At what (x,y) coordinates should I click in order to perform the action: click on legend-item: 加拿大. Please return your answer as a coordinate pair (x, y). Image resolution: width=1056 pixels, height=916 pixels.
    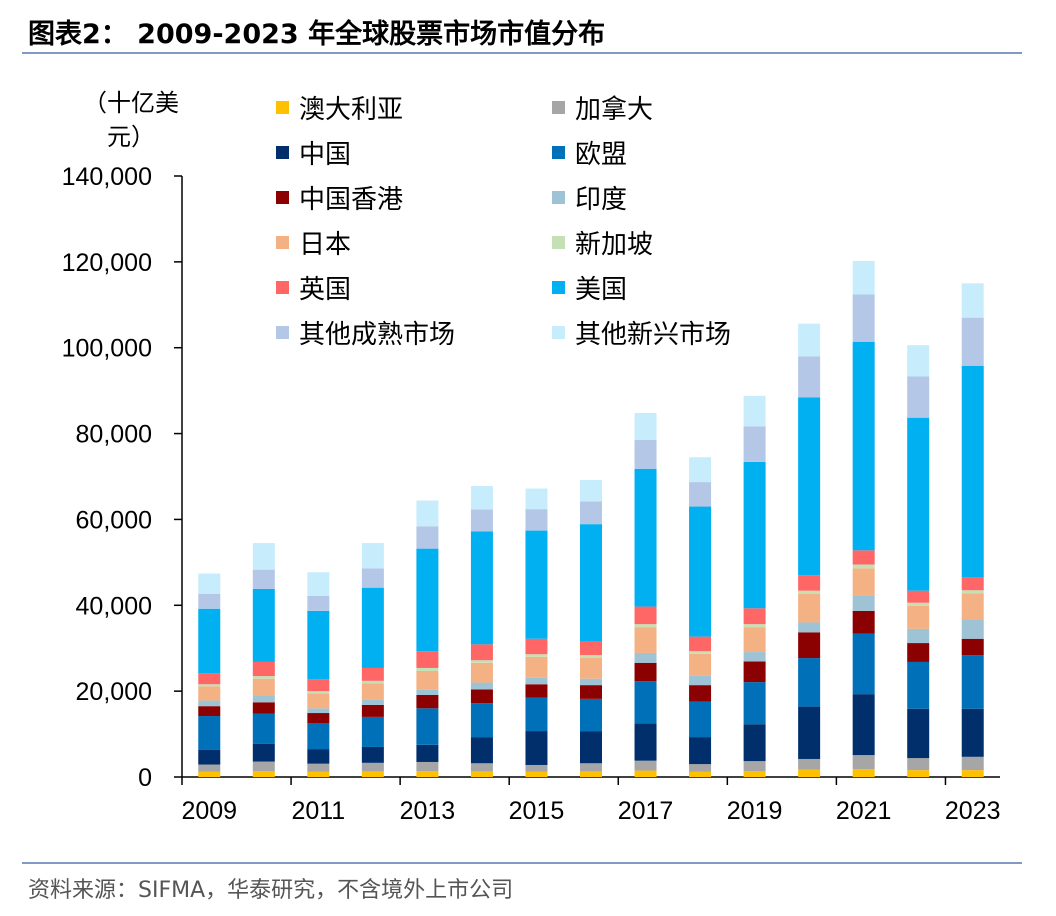
    Looking at the image, I should click on (603, 107).